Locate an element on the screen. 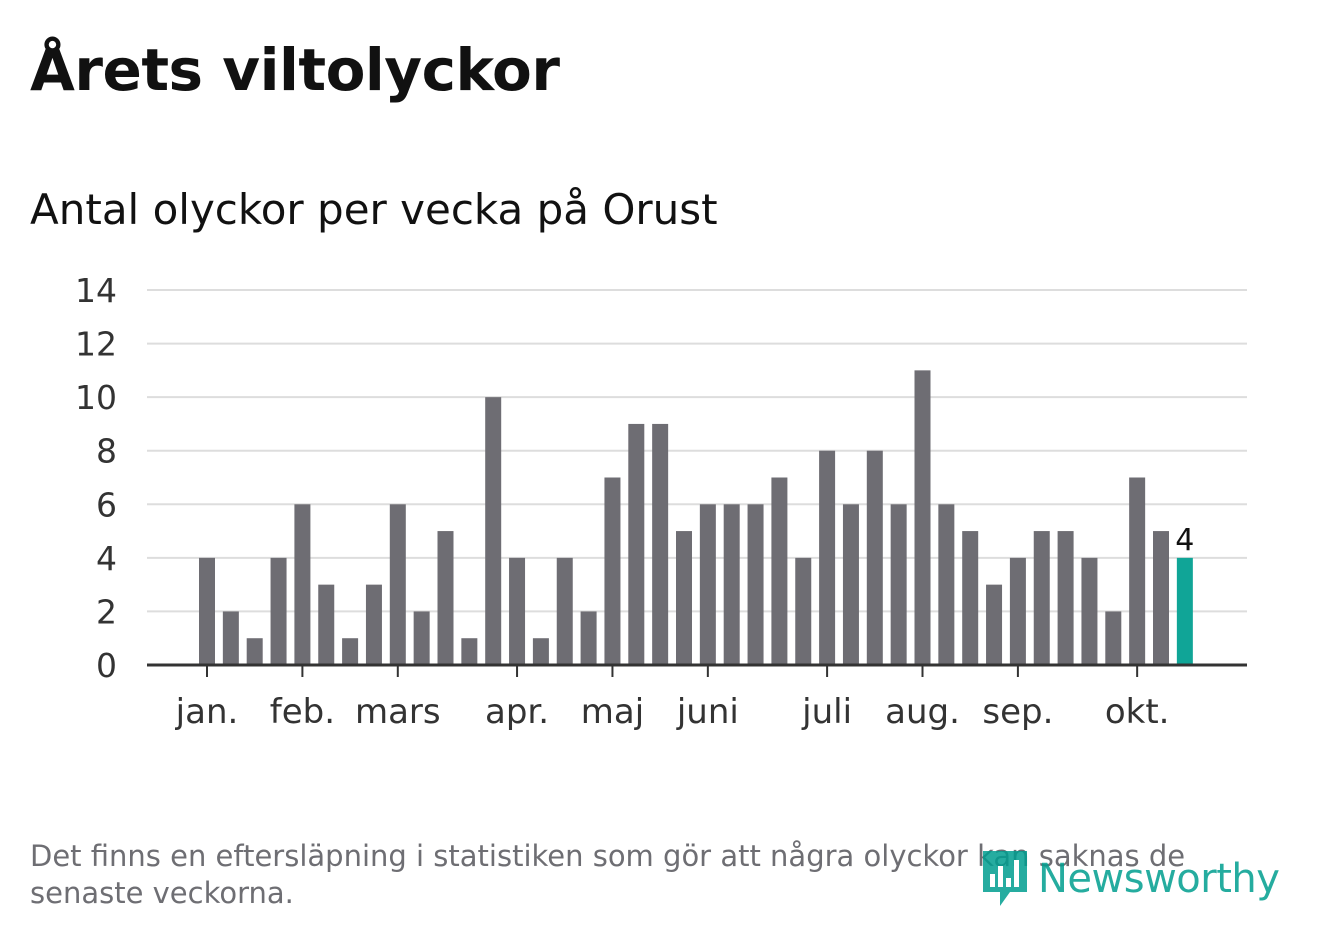 This screenshot has width=1322, height=939. logo-text: Newsworthy is located at coordinates (1159, 879).